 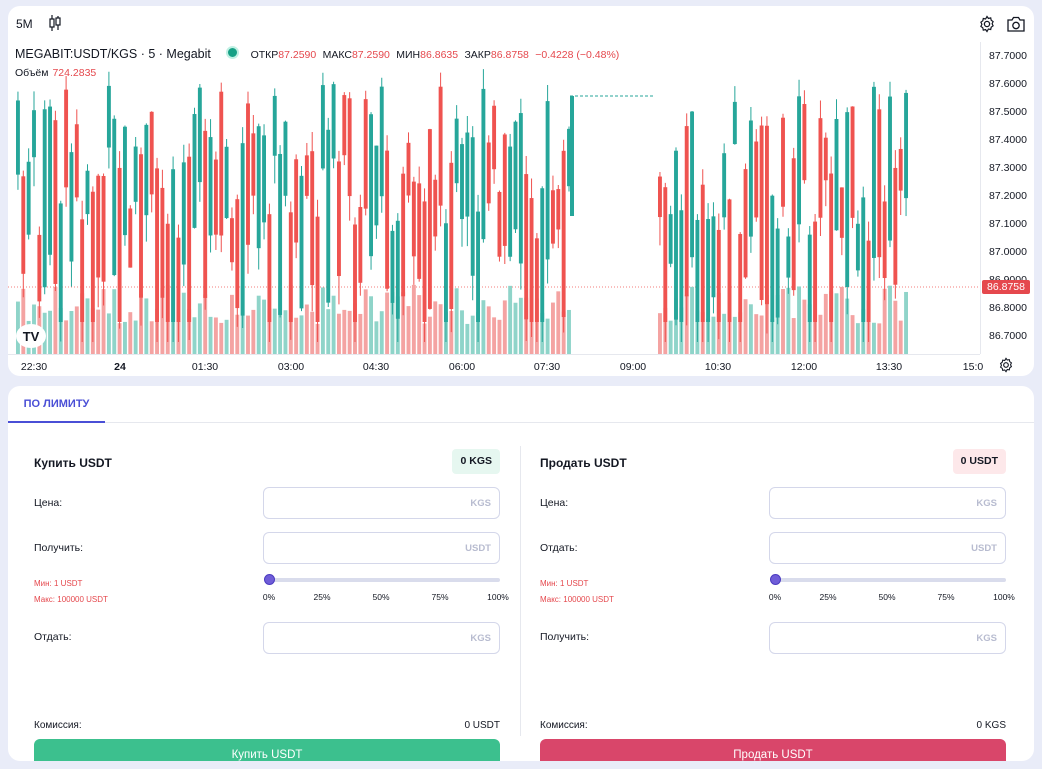 What do you see at coordinates (24, 24) in the screenshot?
I see `interval-button: 5М` at bounding box center [24, 24].